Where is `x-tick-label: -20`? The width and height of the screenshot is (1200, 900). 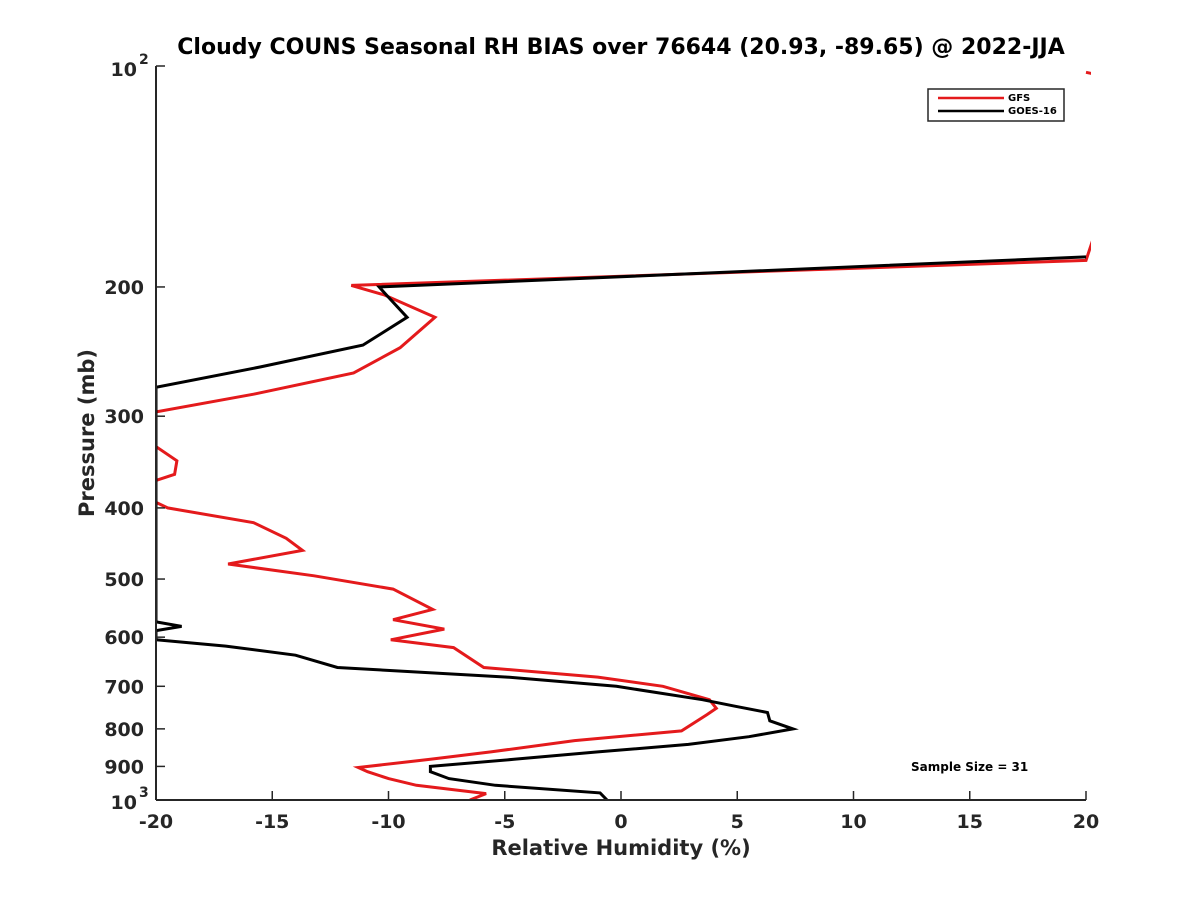
x-tick-label: -20 is located at coordinates (156, 822).